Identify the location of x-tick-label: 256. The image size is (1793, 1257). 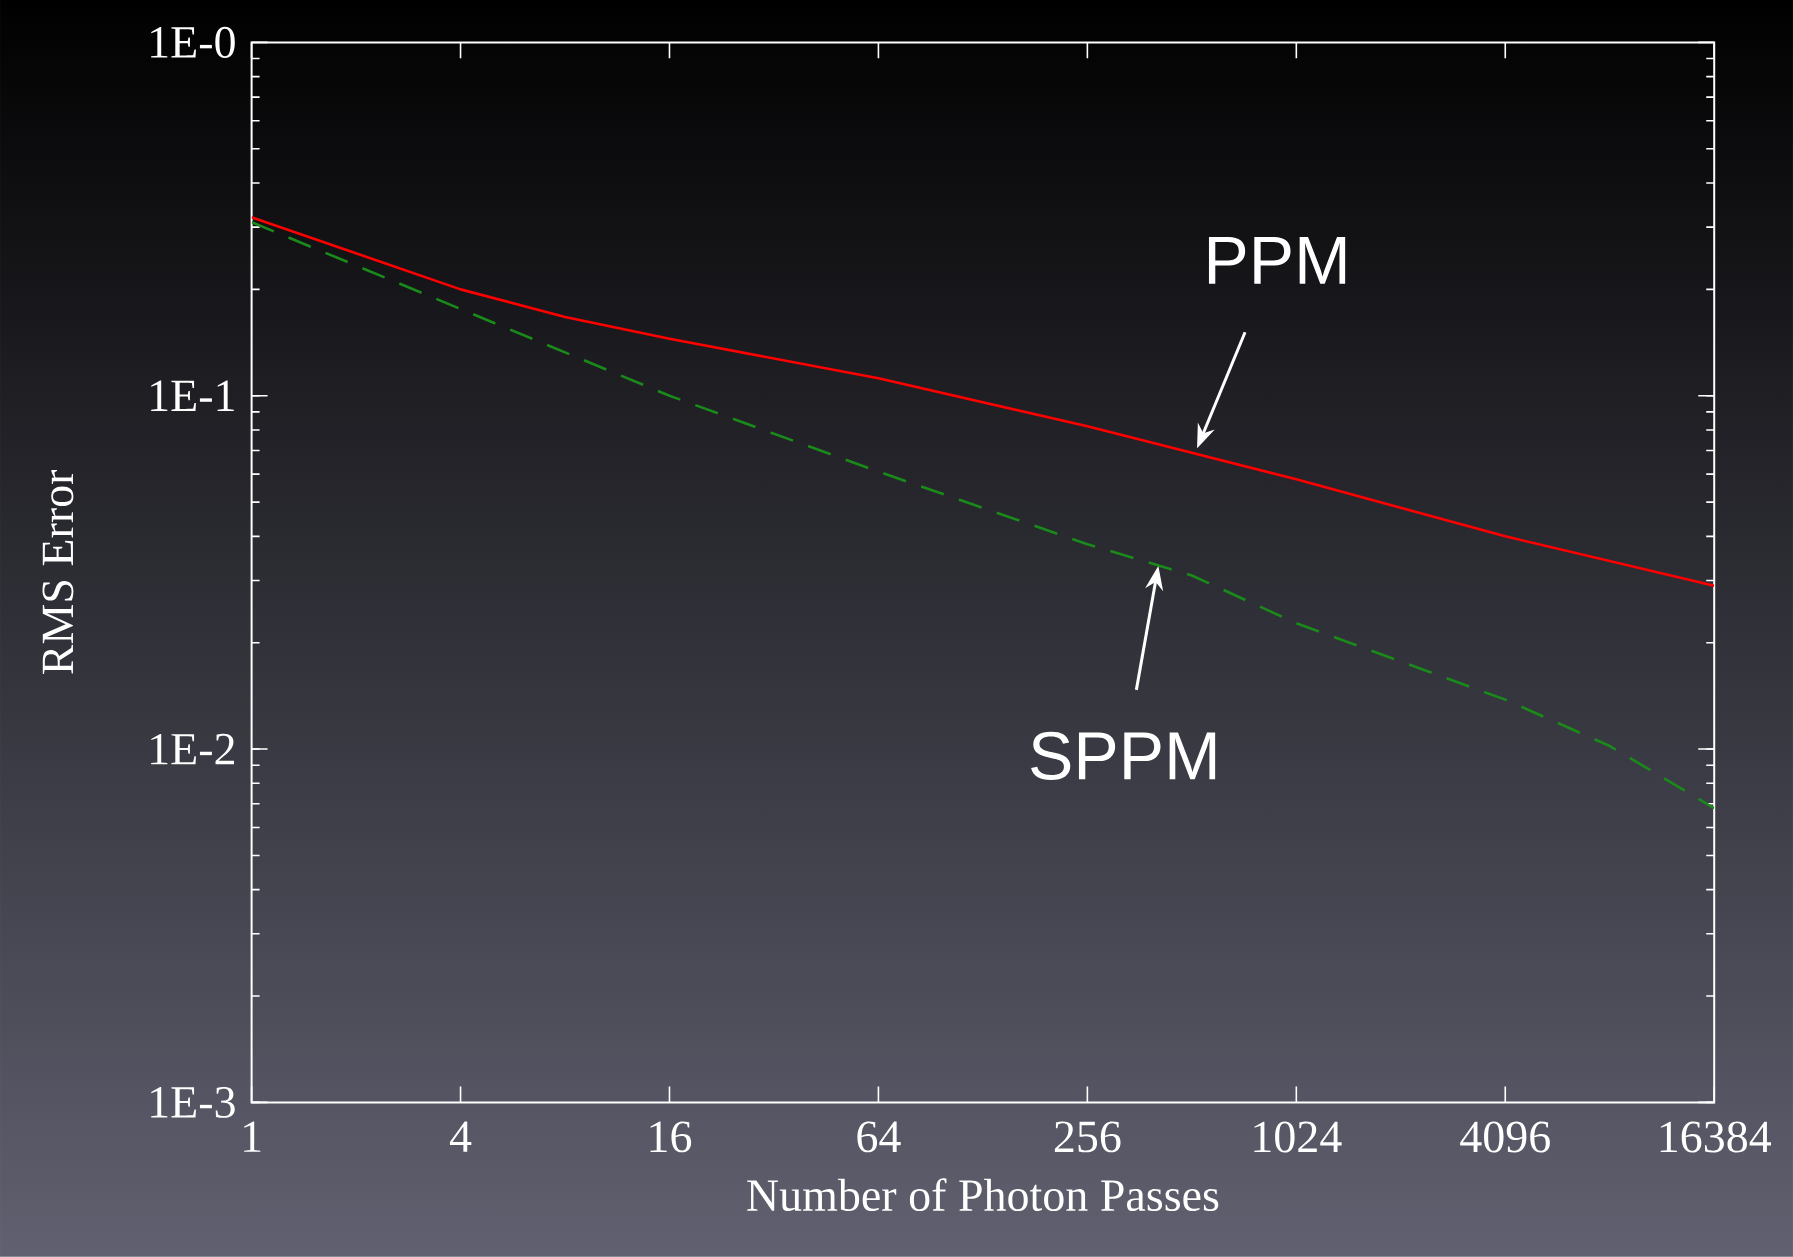
(1087, 1137).